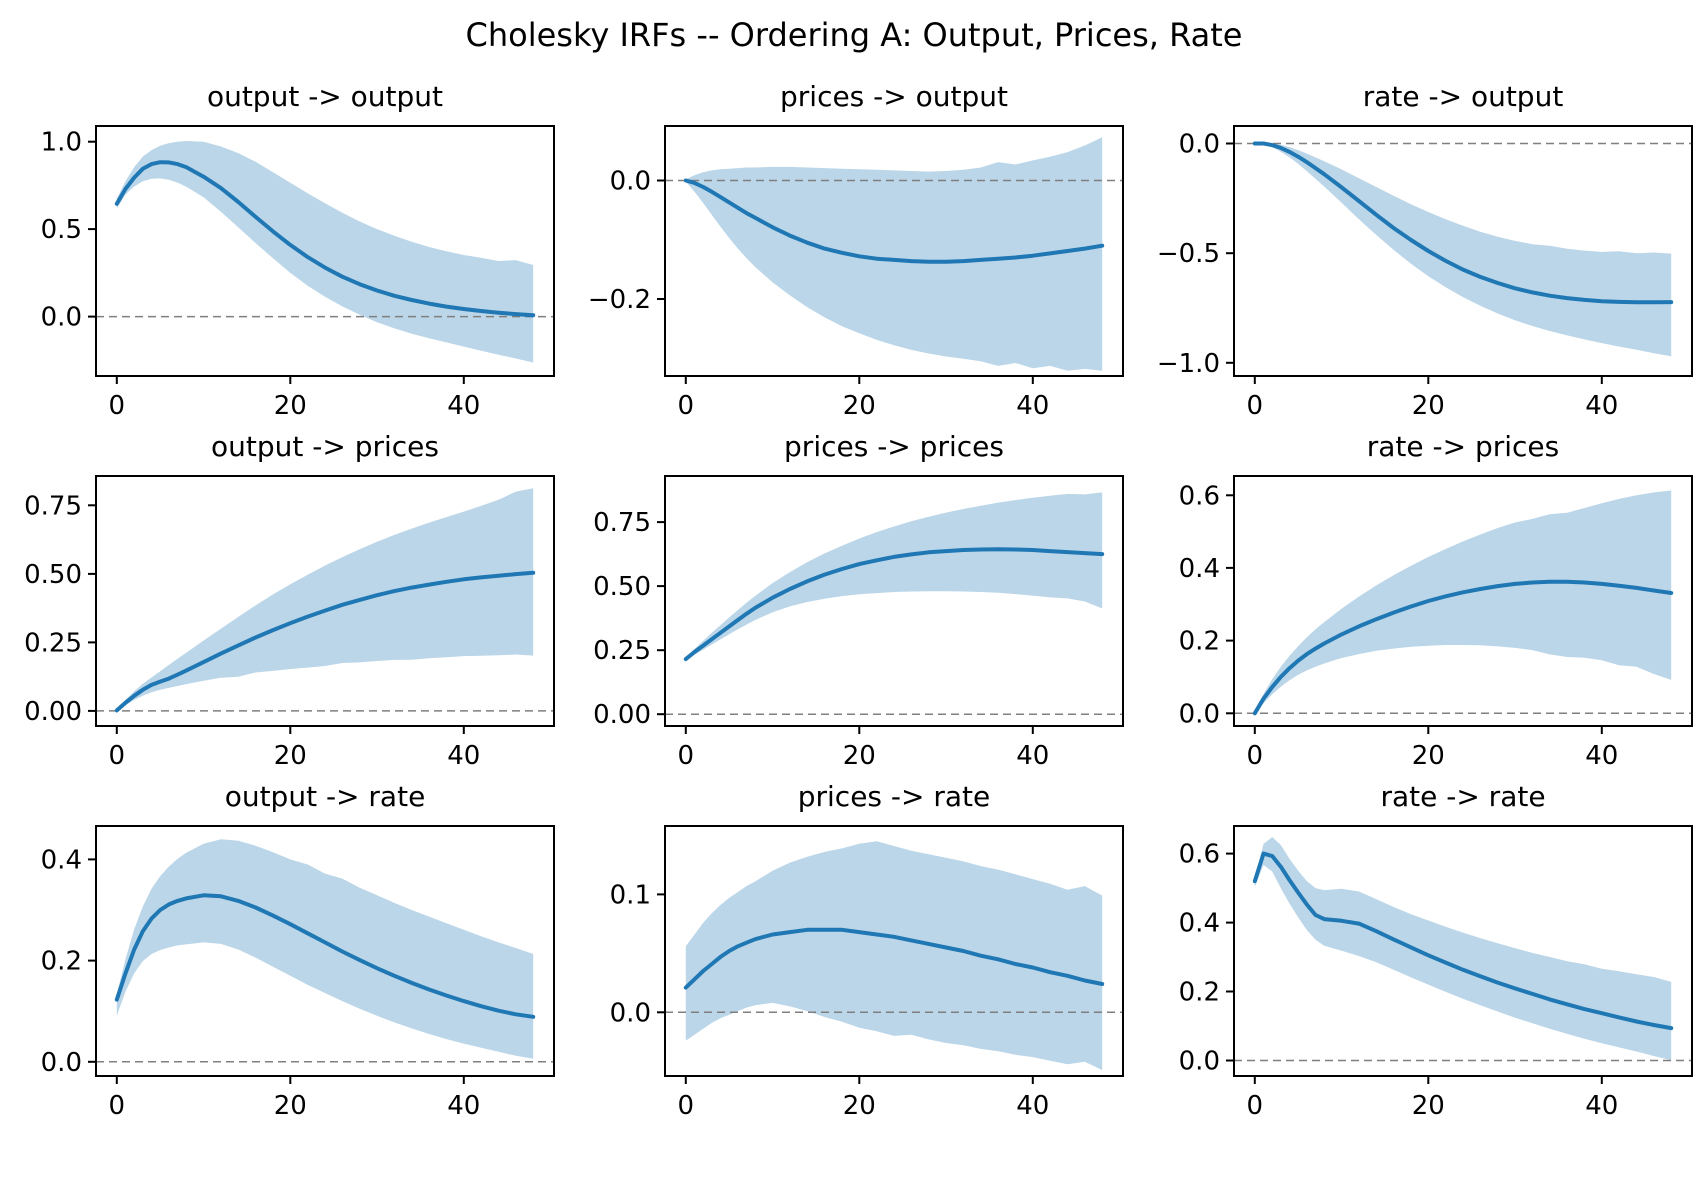 The width and height of the screenshot is (1708, 1184). I want to click on subplot-prices-rate: prices -> rate 0 20 40 0.1 0.0, so click(853, 950).